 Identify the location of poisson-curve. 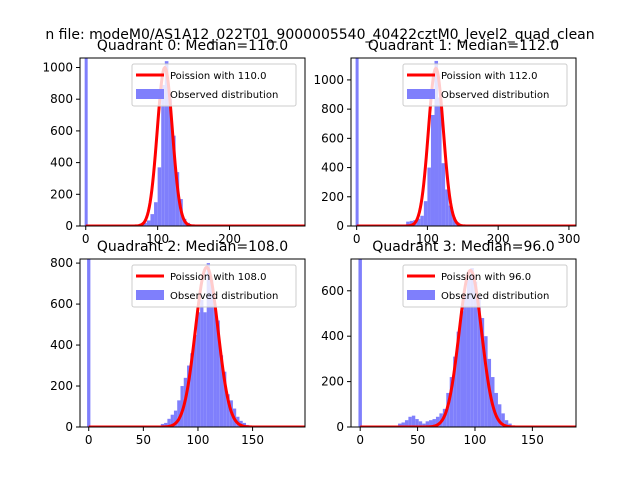
(196, 346).